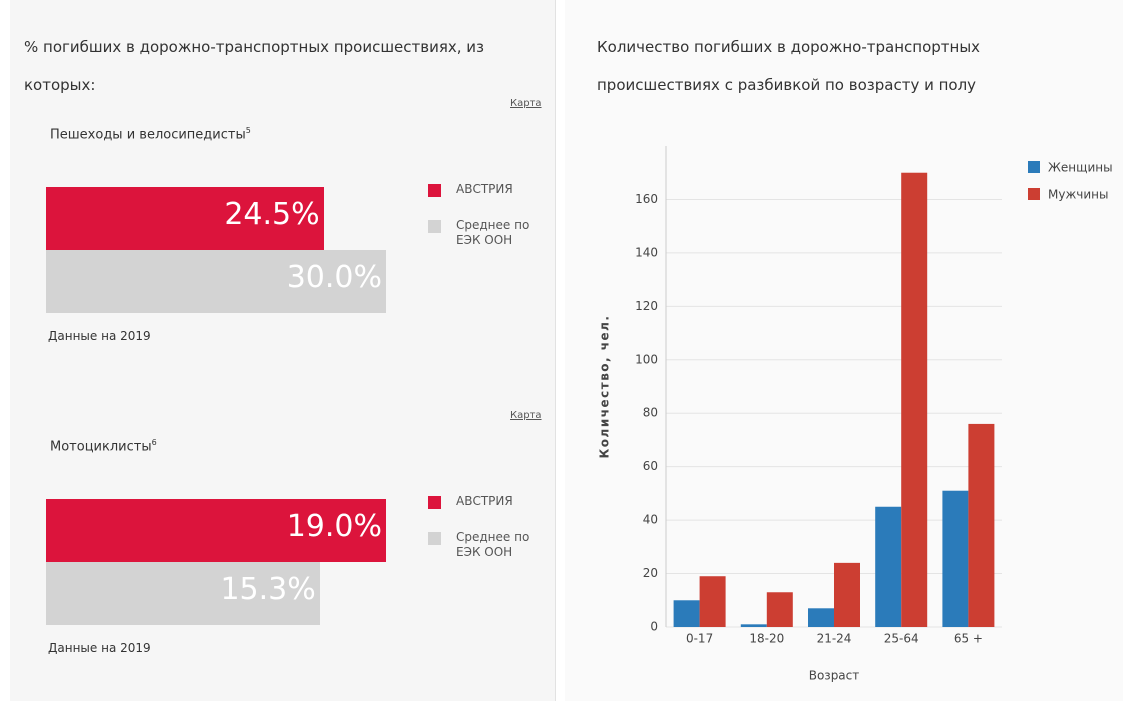 The width and height of the screenshot is (1123, 701). Describe the element at coordinates (1078, 195) in the screenshot. I see `legend-label: Мужчины` at that location.